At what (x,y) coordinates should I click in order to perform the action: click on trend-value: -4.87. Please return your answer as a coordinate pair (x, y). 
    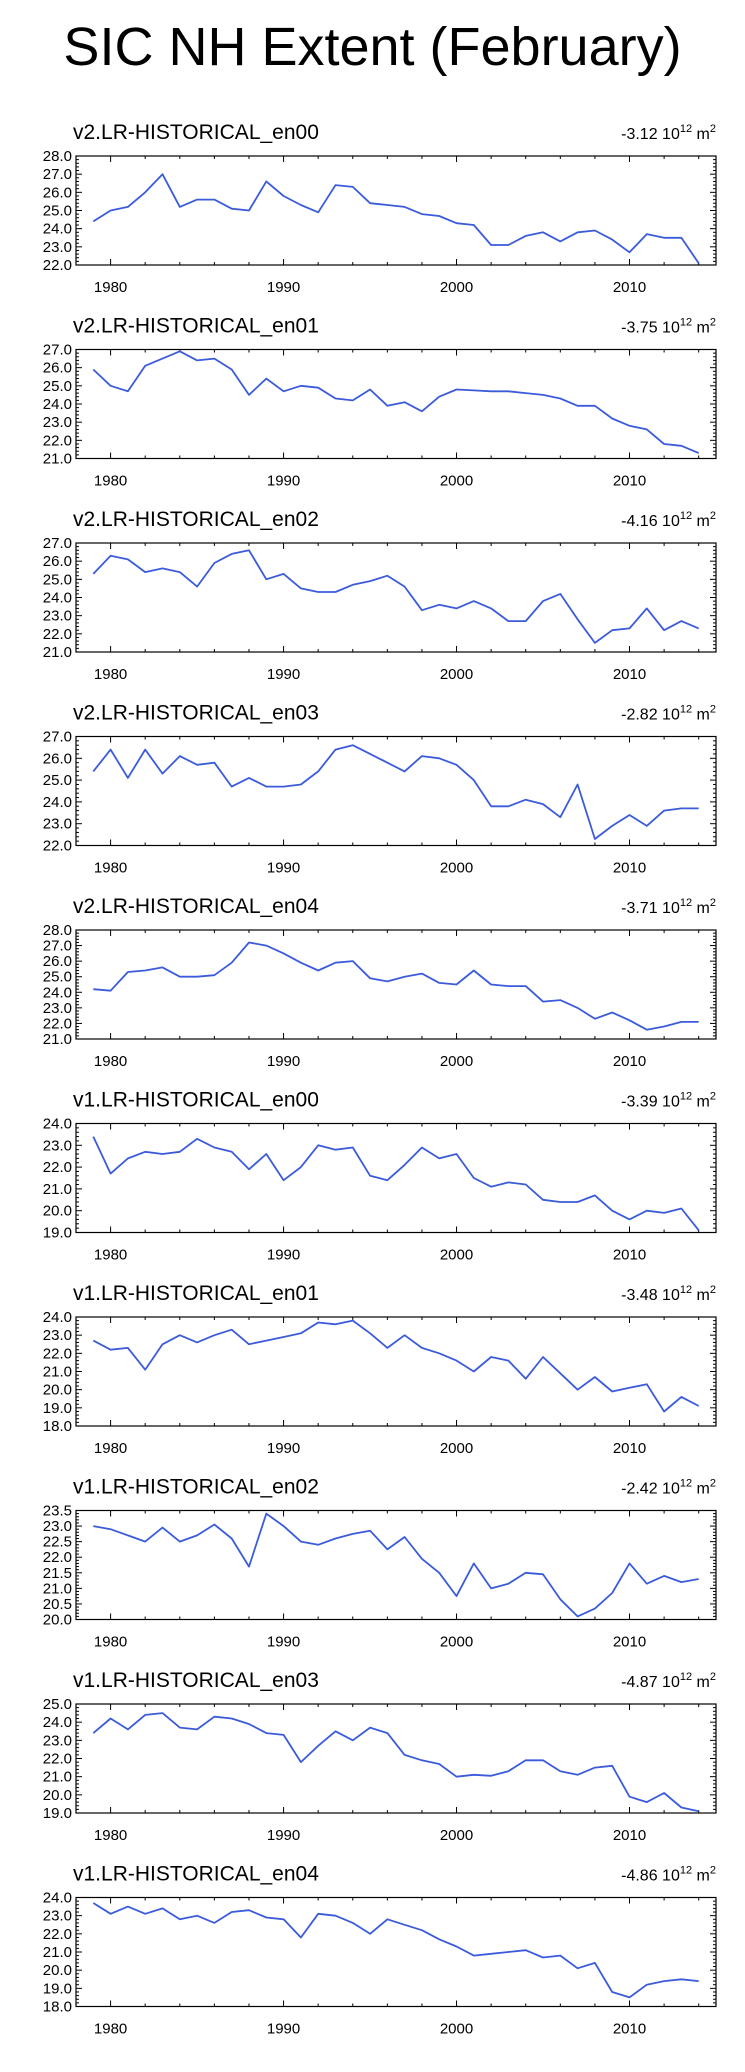
    Looking at the image, I should click on (641, 1682).